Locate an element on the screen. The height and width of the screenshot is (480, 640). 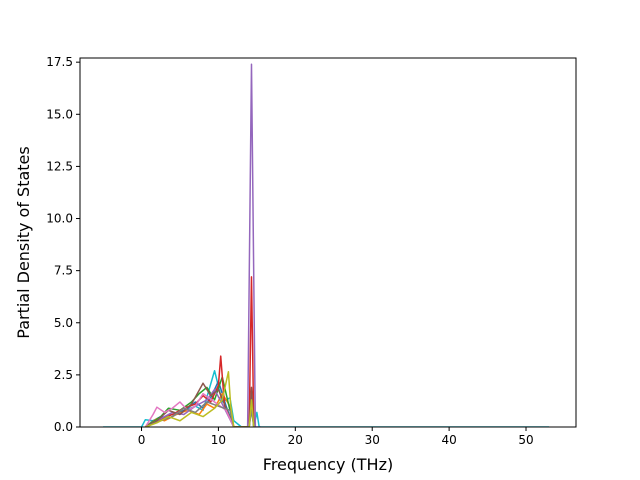
y-axis-label: Partial Density of States is located at coordinates (23, 242).